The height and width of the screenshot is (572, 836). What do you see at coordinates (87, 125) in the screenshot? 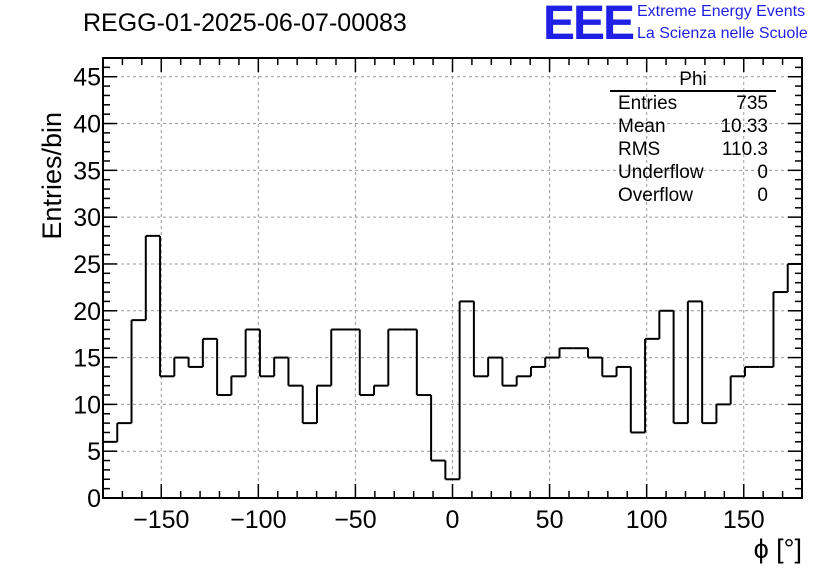
I see `y-tick-label: 40` at bounding box center [87, 125].